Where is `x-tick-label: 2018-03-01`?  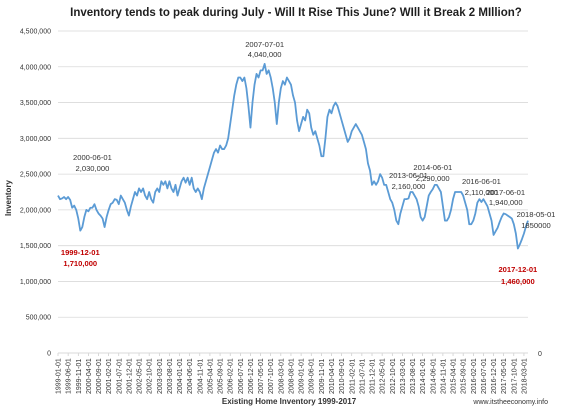 x-tick-label: 2018-03-01 is located at coordinates (524, 376).